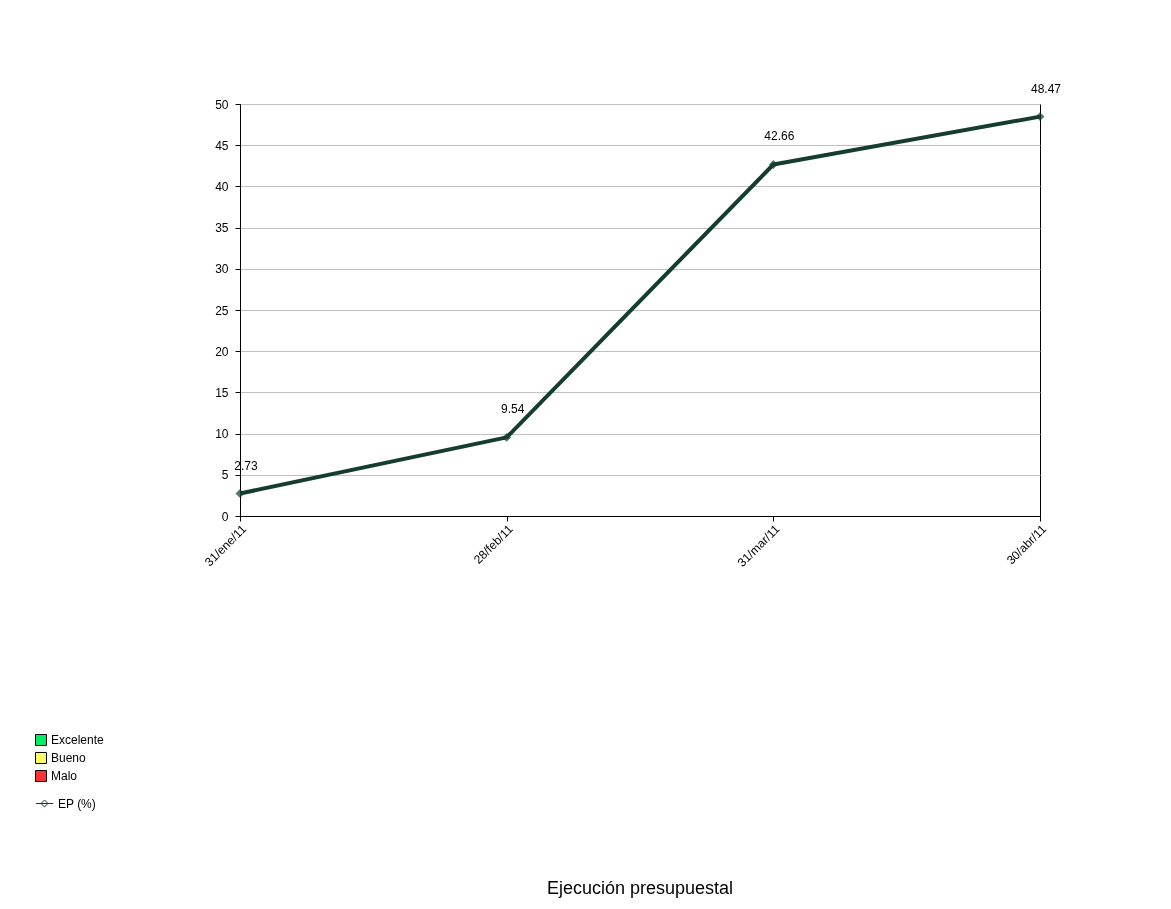  What do you see at coordinates (512, 409) in the screenshot?
I see `data-label: 9.54` at bounding box center [512, 409].